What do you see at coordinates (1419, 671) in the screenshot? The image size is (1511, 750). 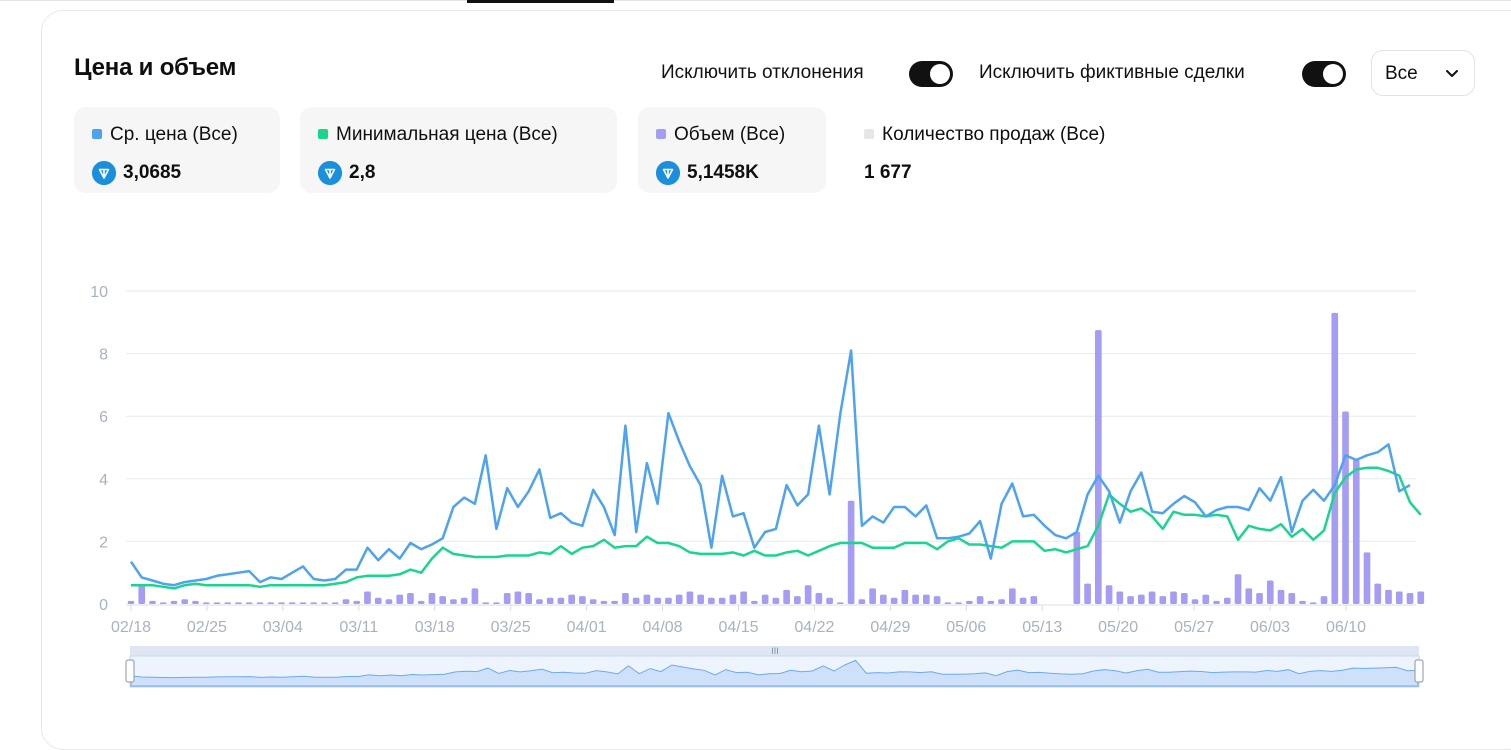 I see `navigator-right-handle` at bounding box center [1419, 671].